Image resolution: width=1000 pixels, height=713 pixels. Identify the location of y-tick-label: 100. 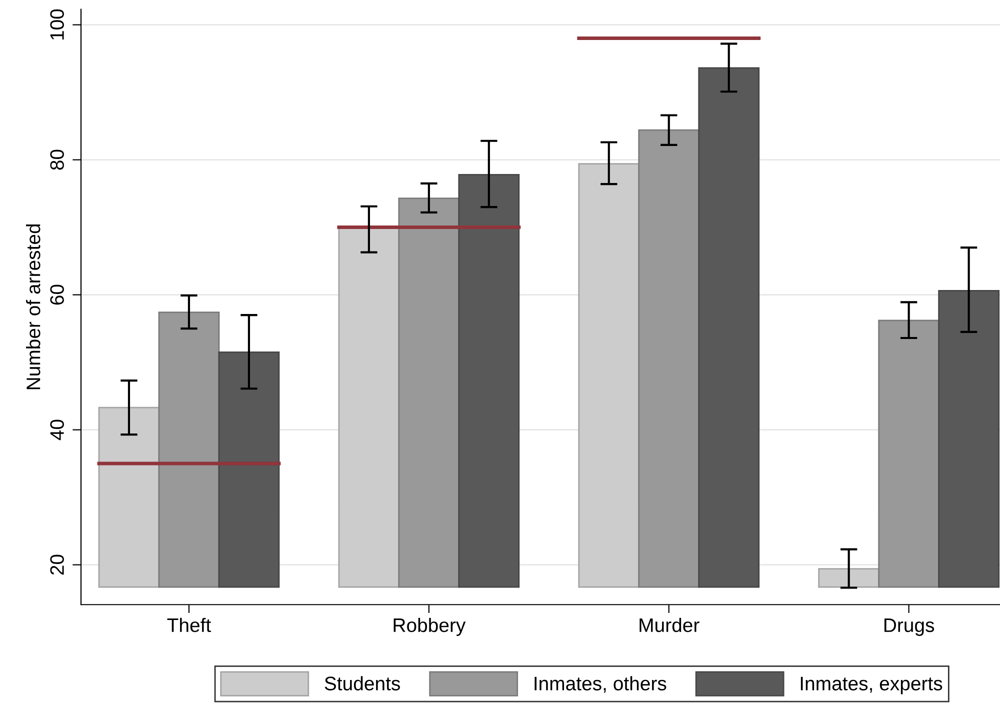
(57, 24).